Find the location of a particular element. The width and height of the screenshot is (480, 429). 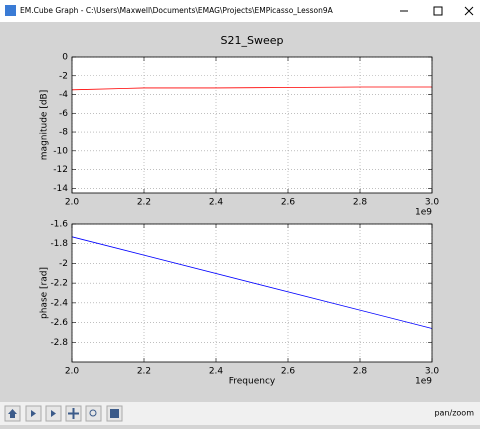

home-icon is located at coordinates (12, 413).